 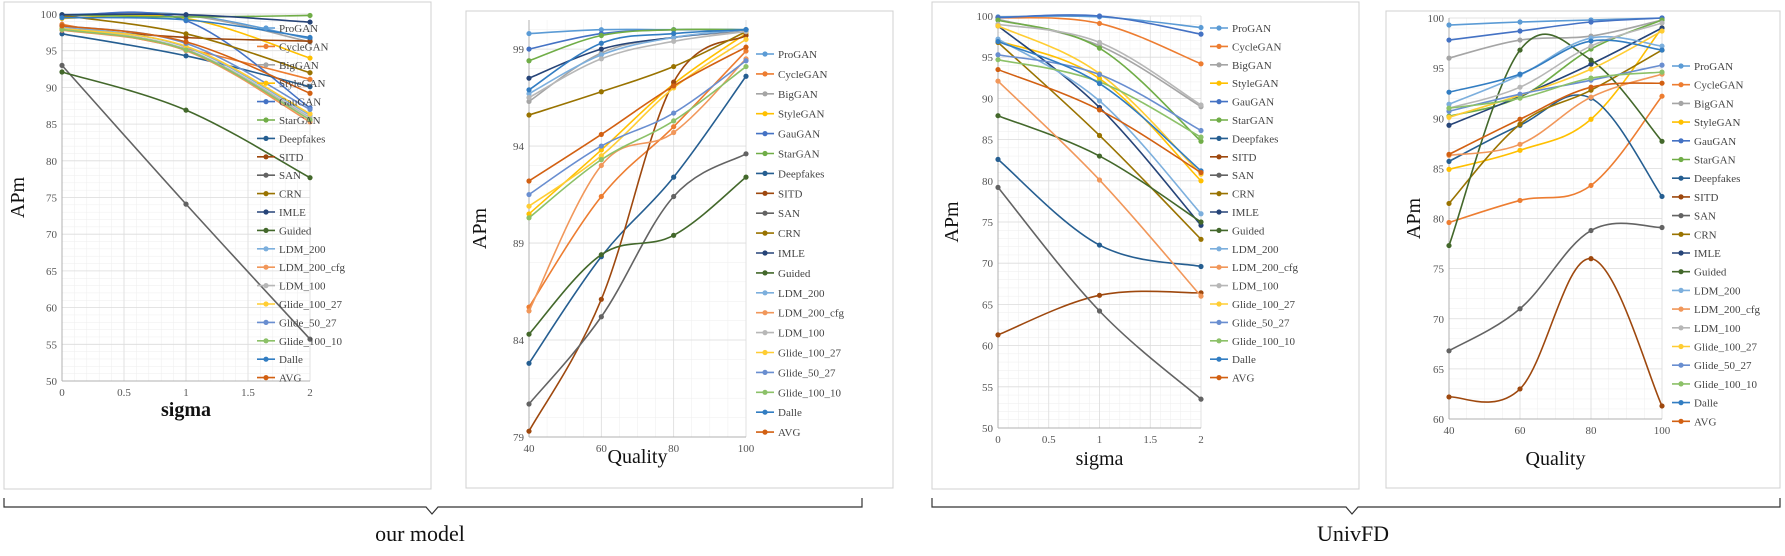 What do you see at coordinates (433, 506) in the screenshot?
I see `our-model-brace` at bounding box center [433, 506].